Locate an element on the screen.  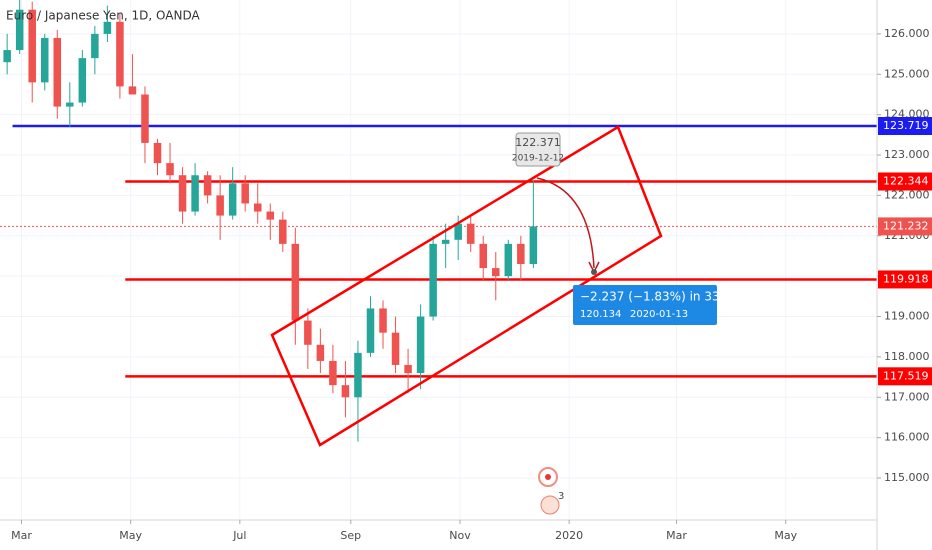
x-tick-label: 2020 is located at coordinates (569, 535).